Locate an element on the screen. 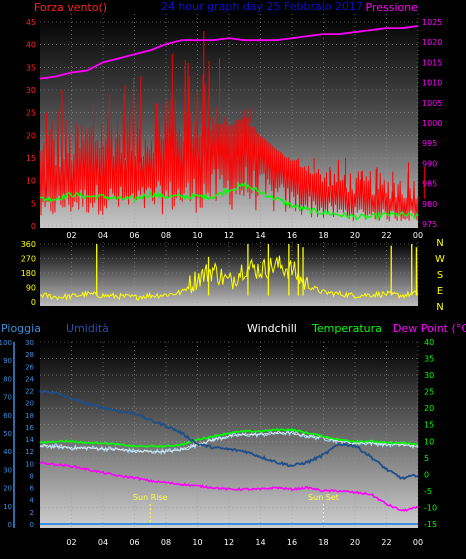  temp-x-tick-label: 20 is located at coordinates (355, 542).